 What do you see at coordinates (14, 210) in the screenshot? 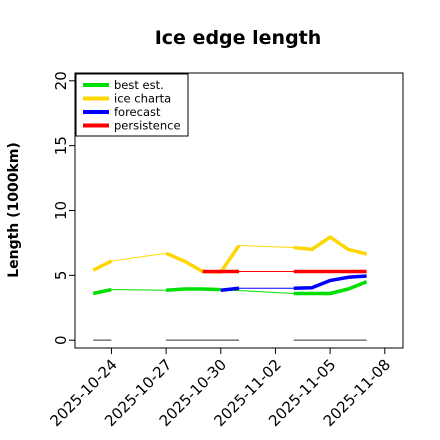
I see `y-axis-label: Length (1000km)` at bounding box center [14, 210].